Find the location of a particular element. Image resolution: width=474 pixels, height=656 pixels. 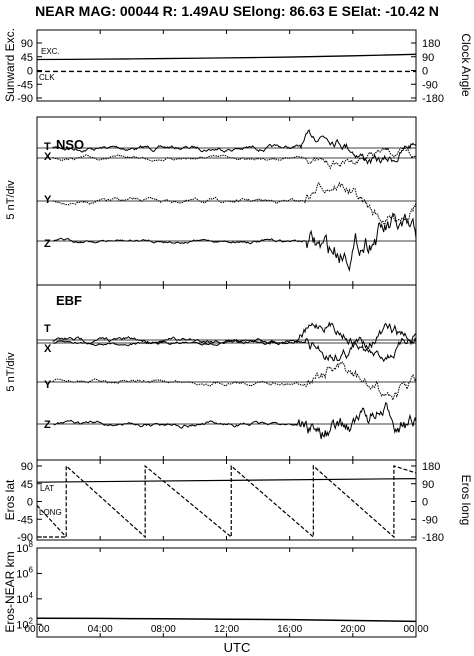

clock-angle-ylabel: Clock Angle is located at coordinates (466, 65).